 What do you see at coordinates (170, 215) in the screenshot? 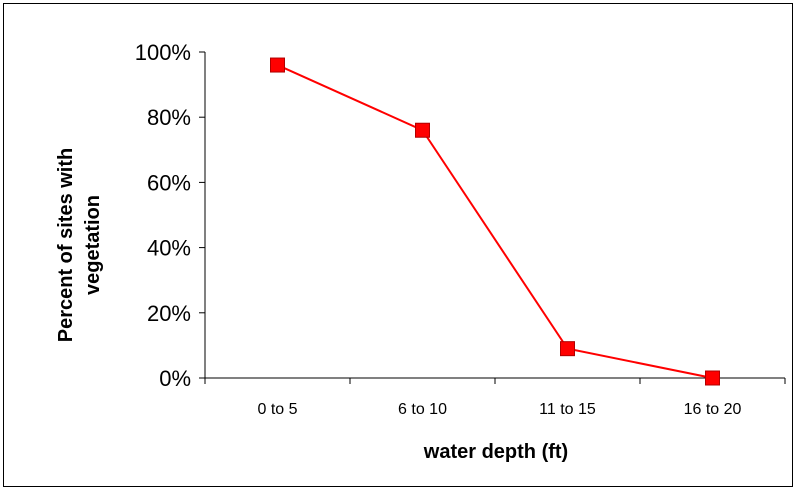
I see `y-axis-ticks: 0% 20% 40% 60% 80% 100%` at bounding box center [170, 215].